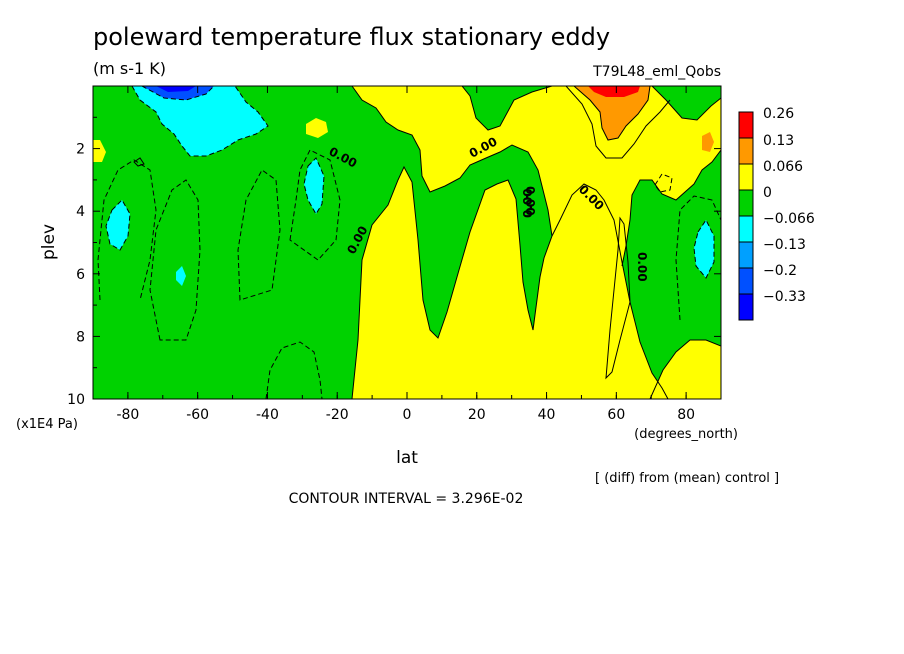 This screenshot has height=654, width=904. Describe the element at coordinates (129, 68) in the screenshot. I see `units-label: (m s-1 K)` at that location.